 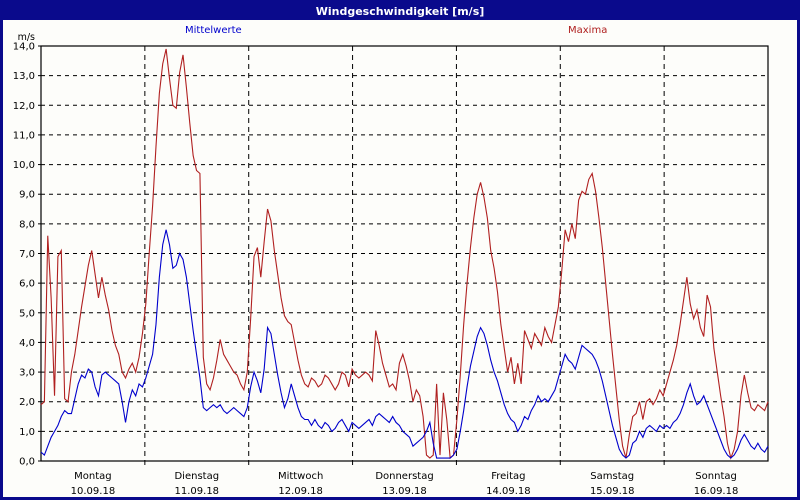 I want to click on x-axis-day-name: Donnerstag, so click(x=404, y=476).